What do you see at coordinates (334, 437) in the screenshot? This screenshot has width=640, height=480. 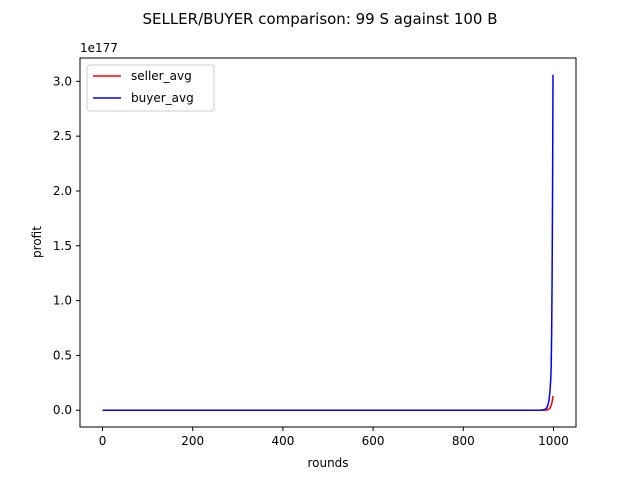 I see `x-axis-ticks: 0 200 400 600 800 1000` at bounding box center [334, 437].